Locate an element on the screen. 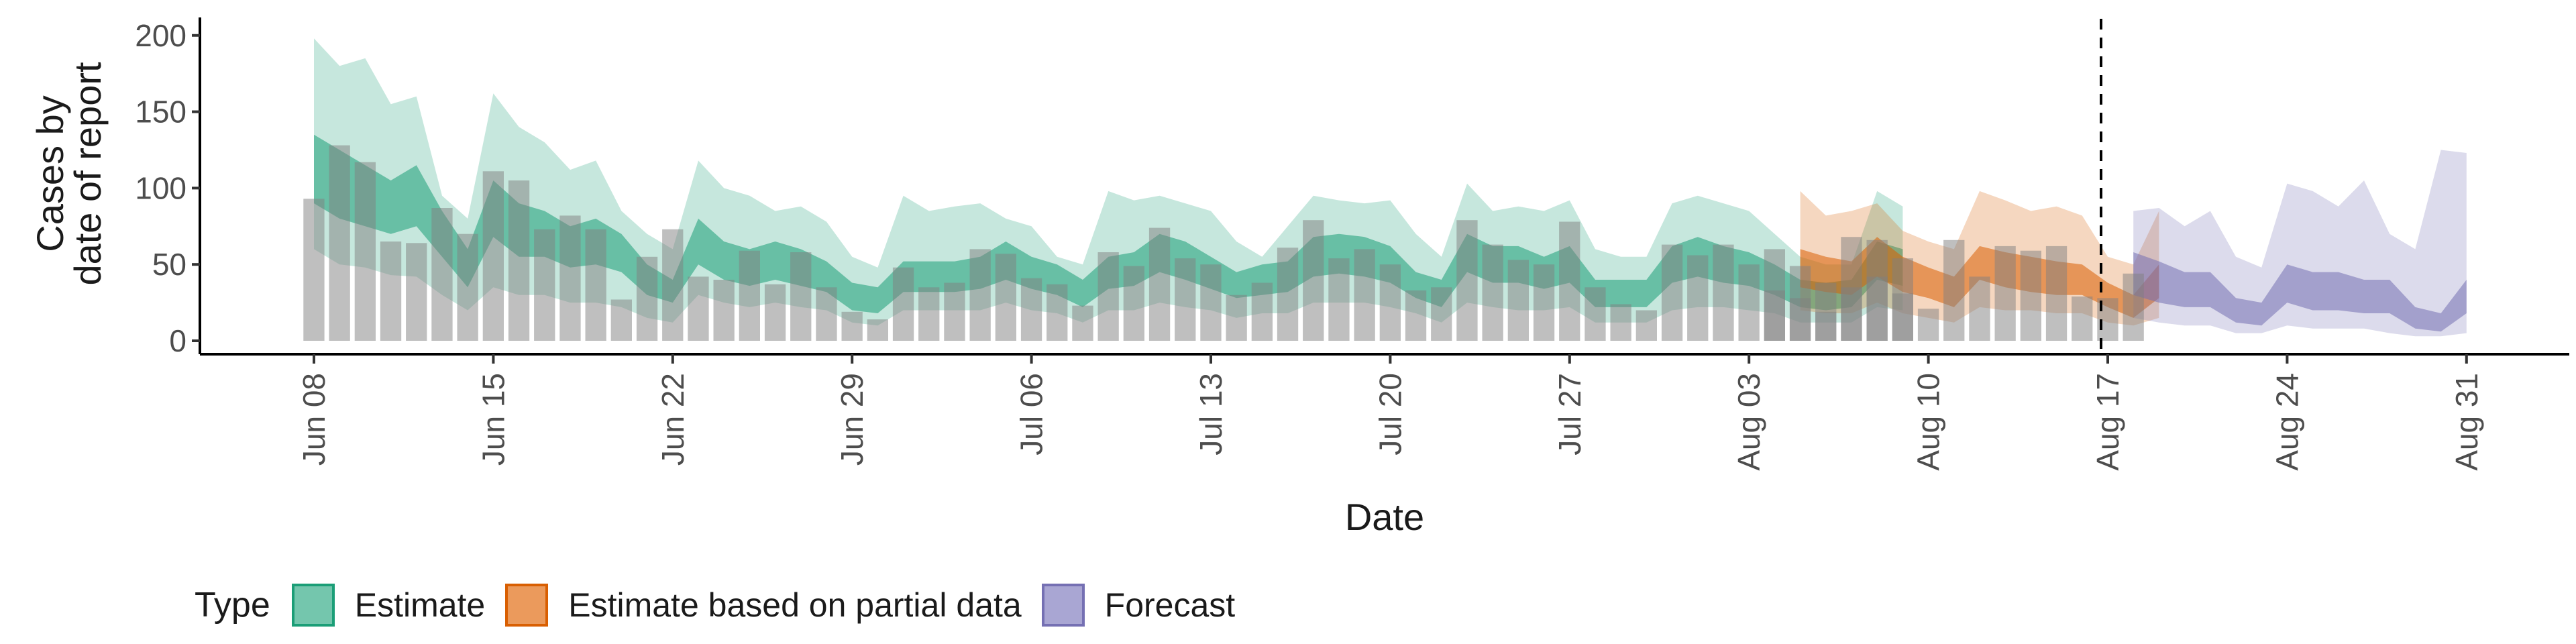  x-tick-label: Jun 29 is located at coordinates (852, 419).